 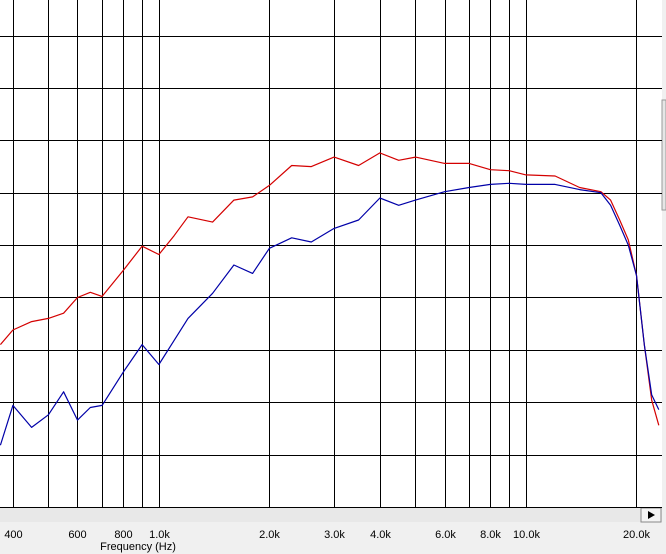 I want to click on x-tick-label: 8.0k, so click(x=490, y=535).